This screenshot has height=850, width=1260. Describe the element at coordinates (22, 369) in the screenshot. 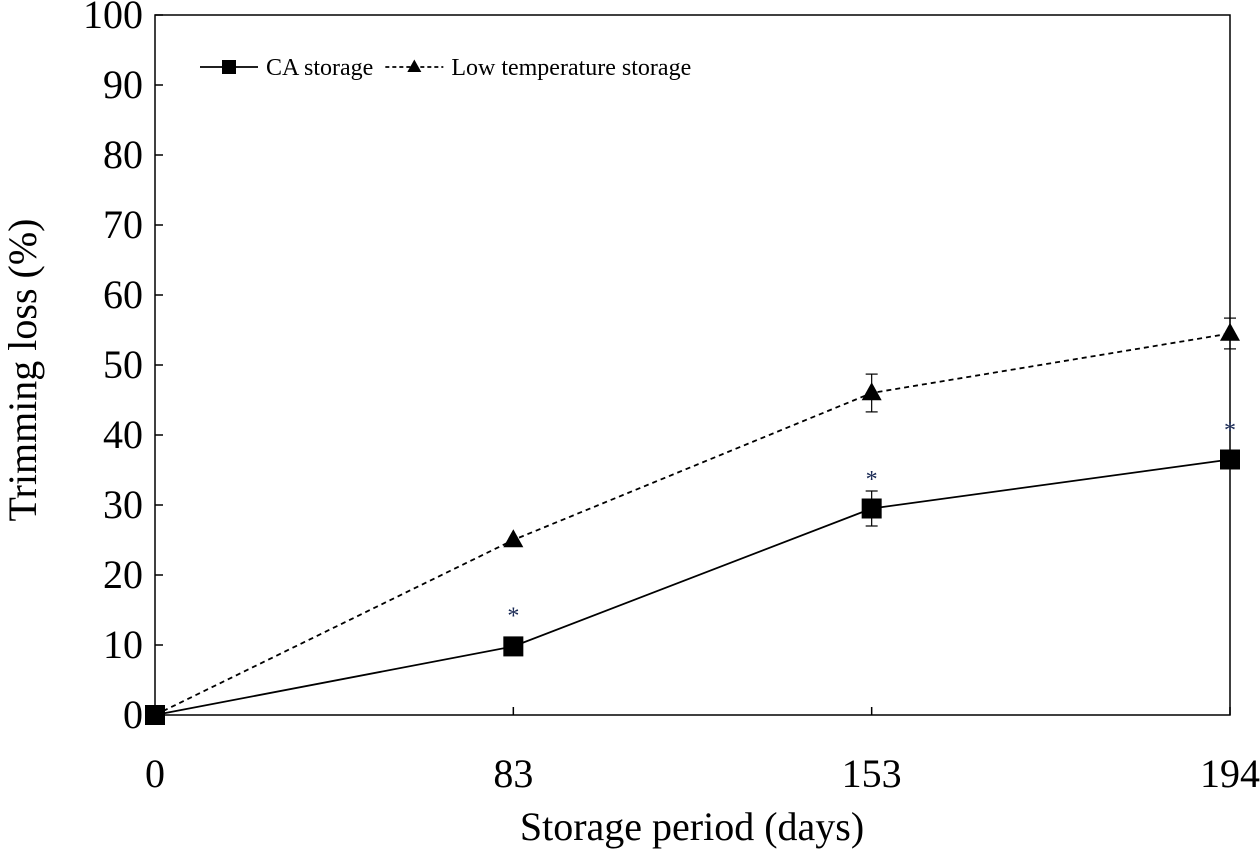

I see `y-axis-title: Trimming loss (%)` at that location.